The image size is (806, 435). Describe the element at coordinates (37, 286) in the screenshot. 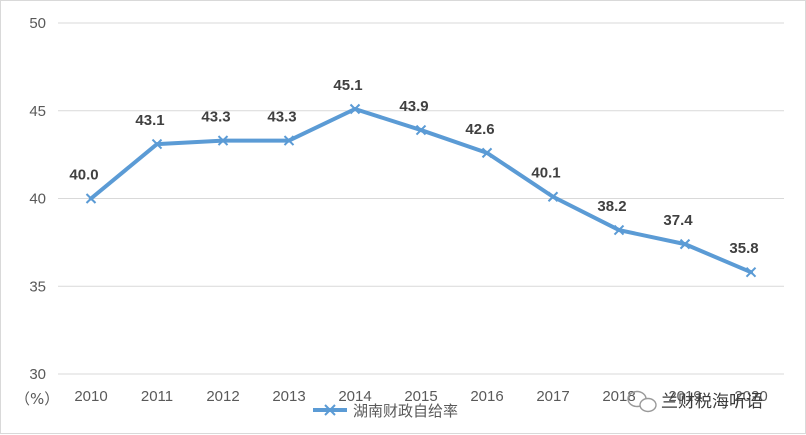

I see `y-tick-label: 35` at that location.